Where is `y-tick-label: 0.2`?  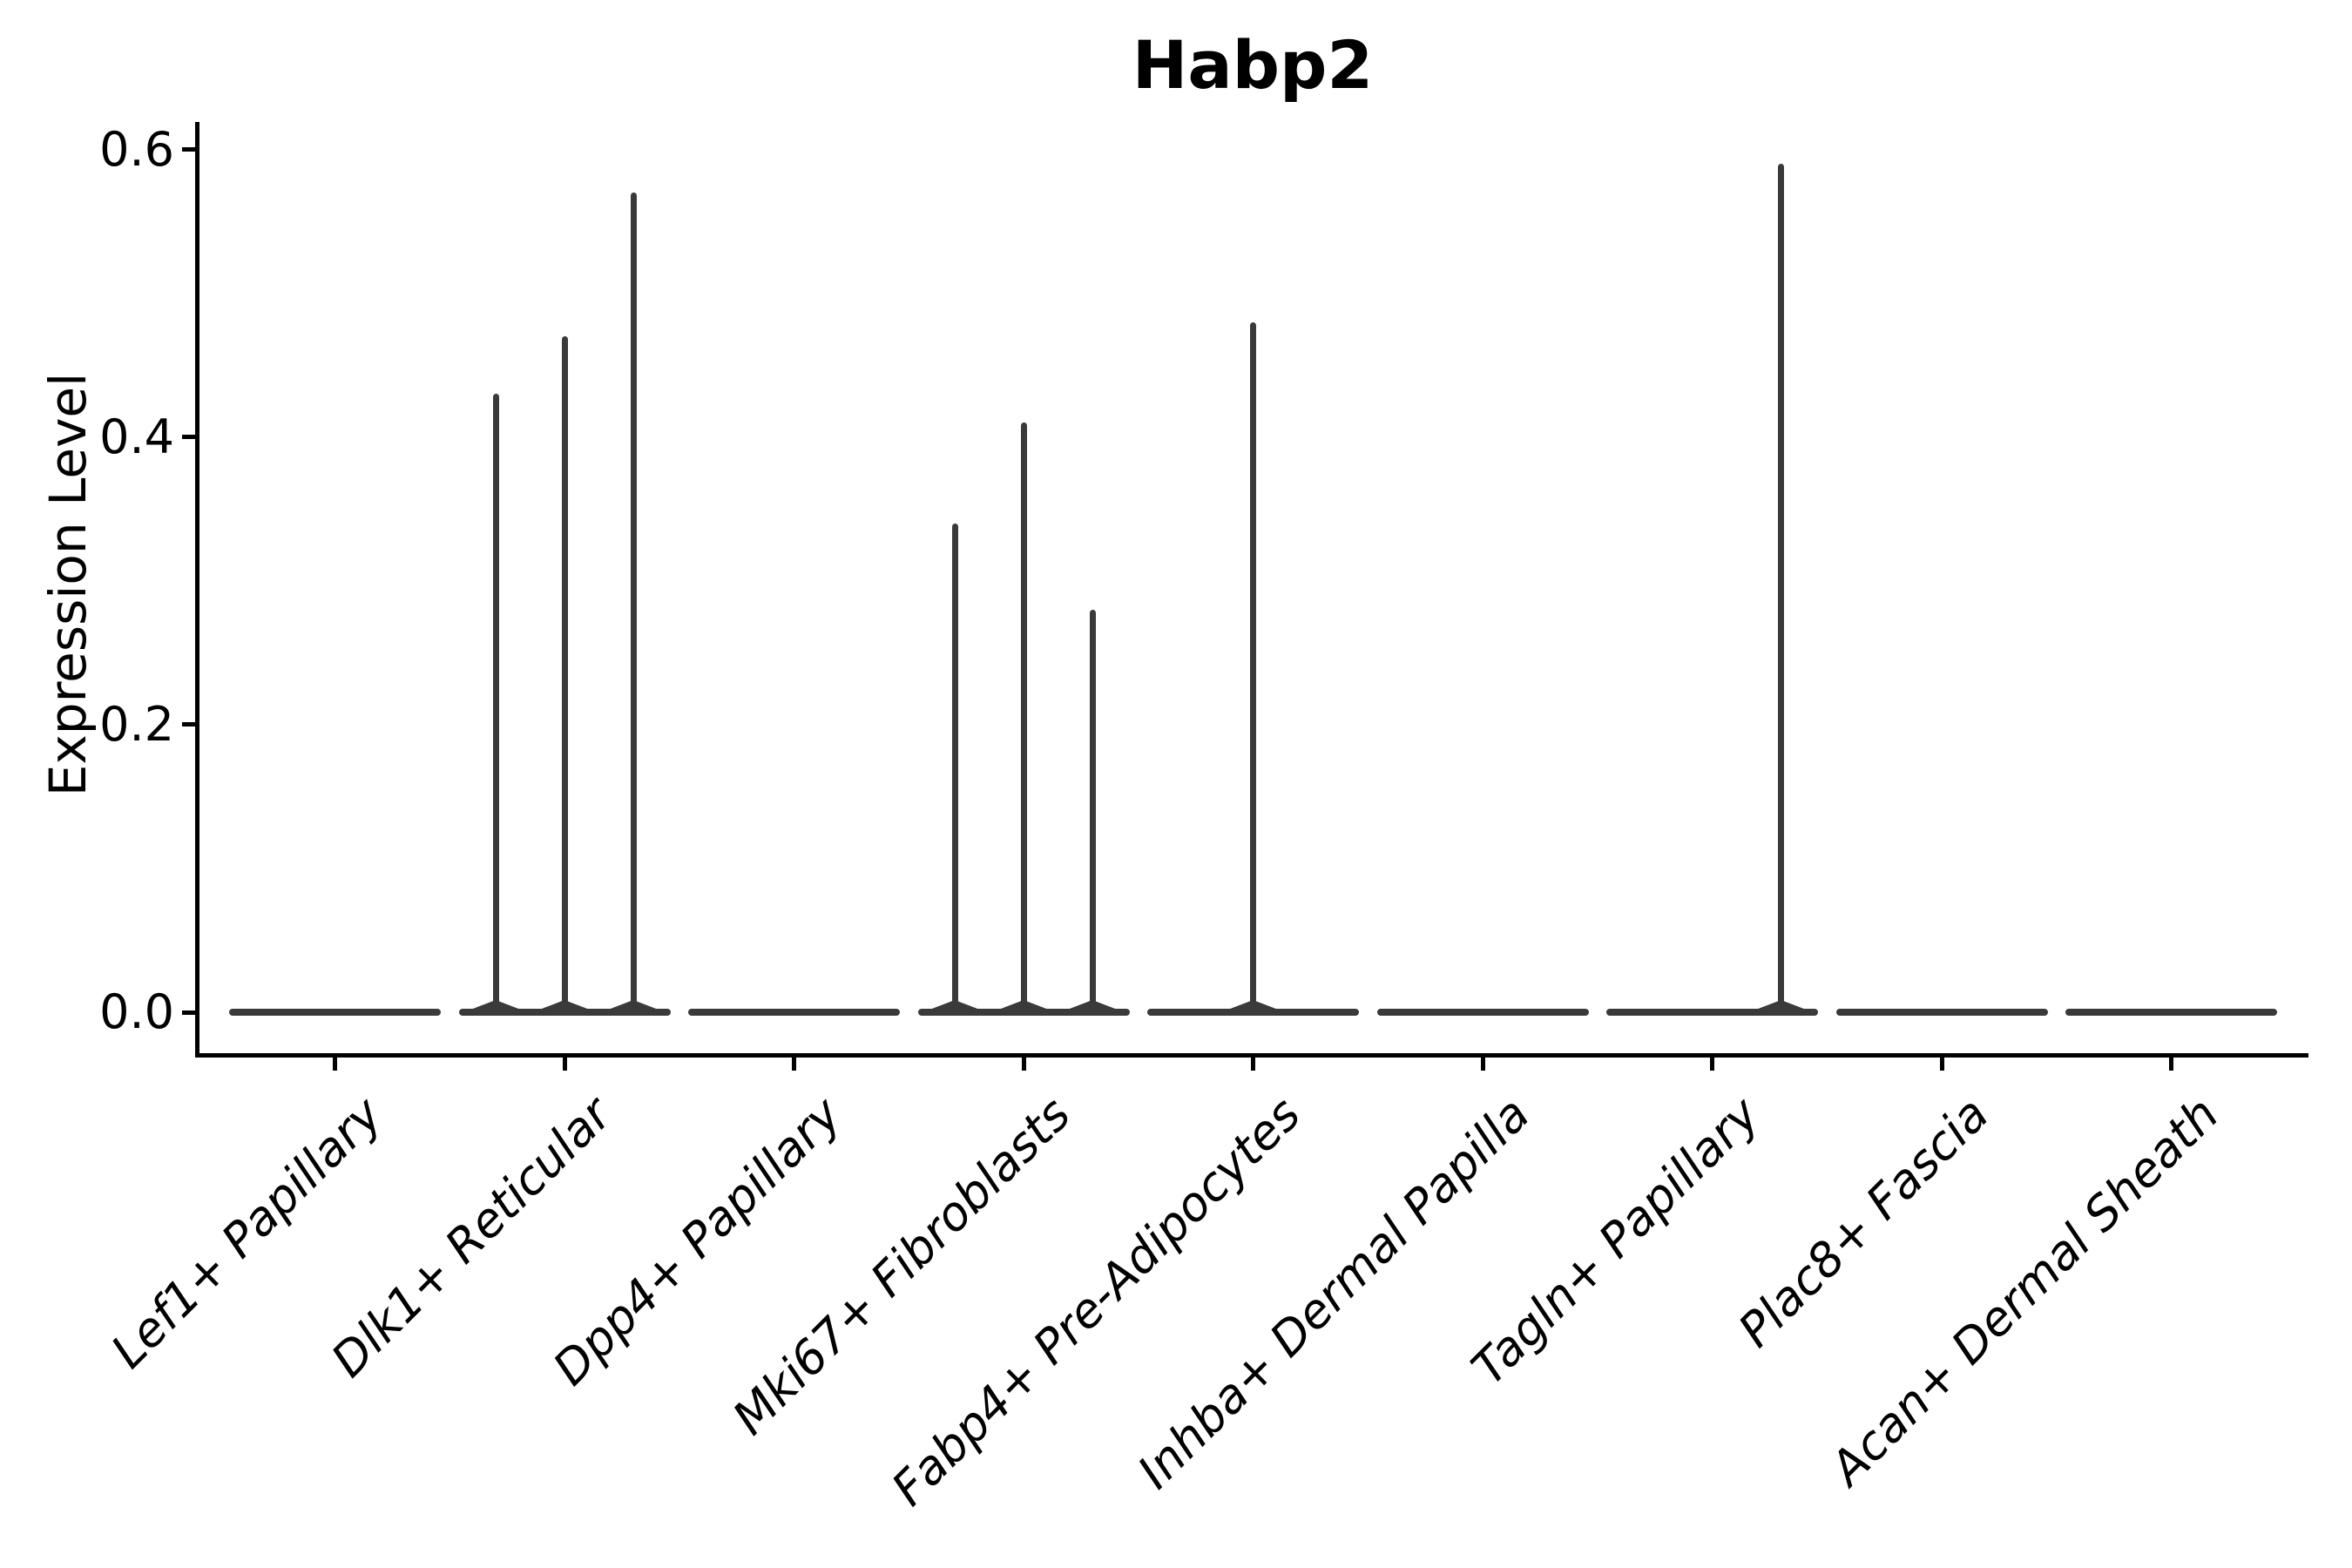 y-tick-label: 0.2 is located at coordinates (136, 724).